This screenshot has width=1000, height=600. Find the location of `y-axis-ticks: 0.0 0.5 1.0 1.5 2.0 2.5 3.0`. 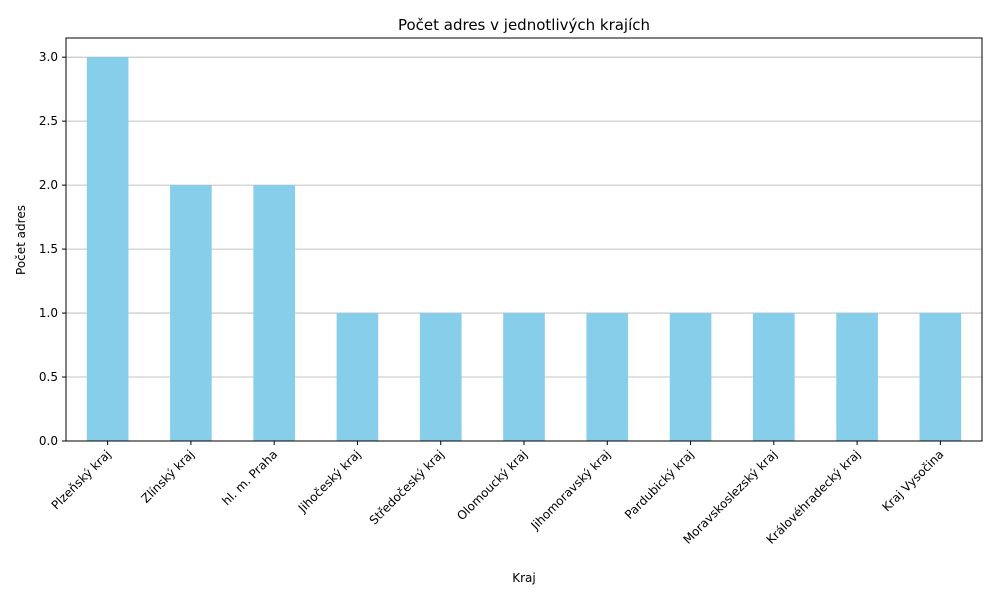

y-axis-ticks: 0.0 0.5 1.0 1.5 2.0 2.5 3.0 is located at coordinates (52, 249).